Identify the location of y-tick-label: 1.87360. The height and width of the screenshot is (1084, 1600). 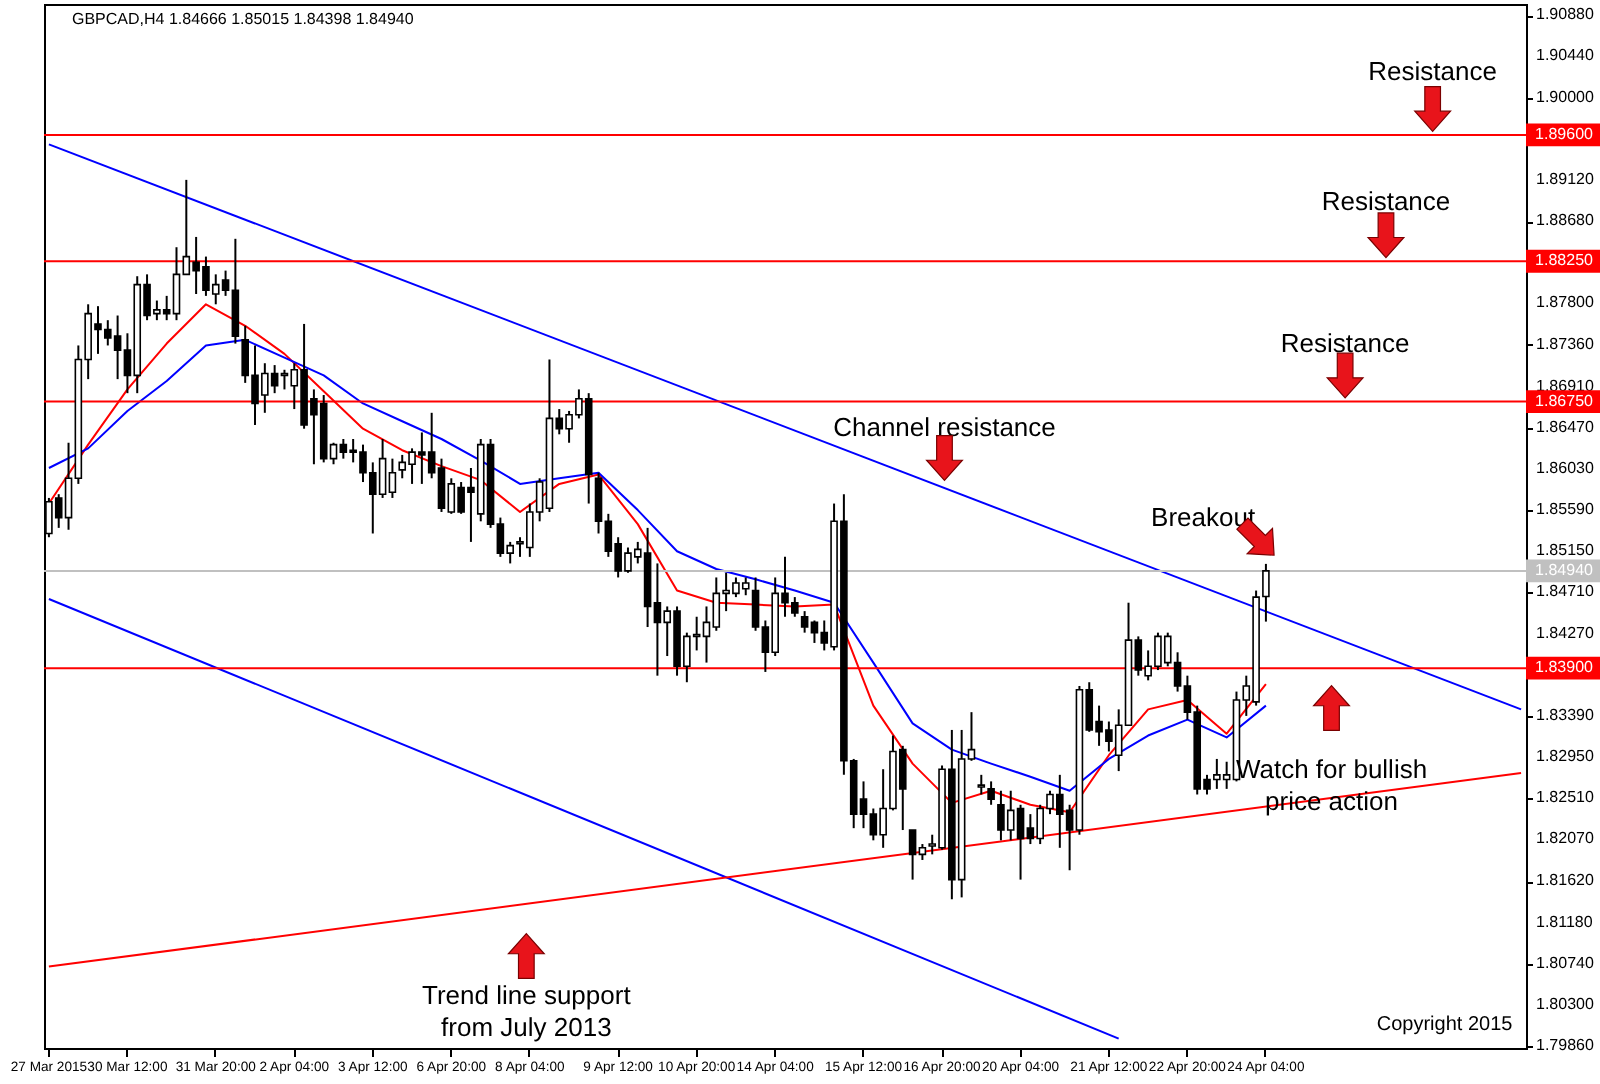
(1565, 343).